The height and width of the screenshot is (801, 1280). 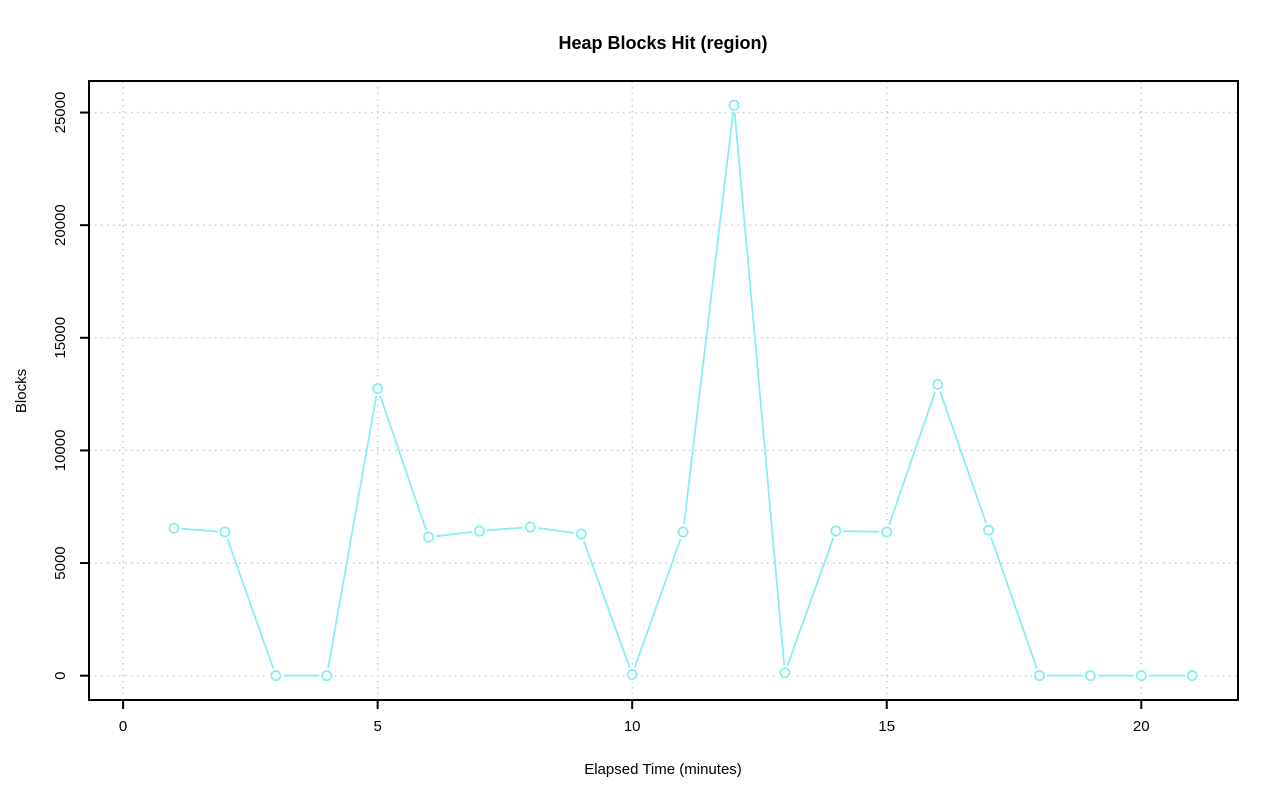 I want to click on y-axis-label: Blocks, so click(x=21, y=391).